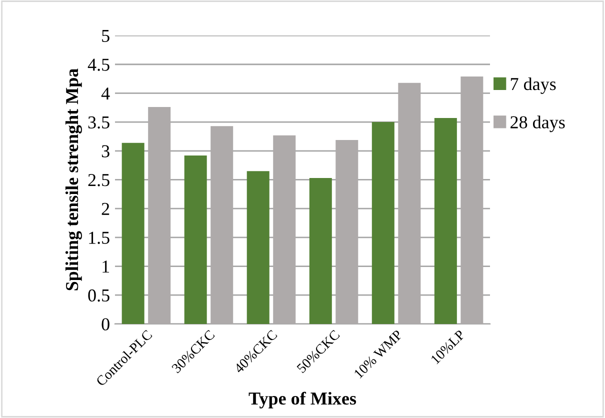 This screenshot has width=605, height=418. What do you see at coordinates (537, 124) in the screenshot?
I see `legend-label: 28 days` at bounding box center [537, 124].